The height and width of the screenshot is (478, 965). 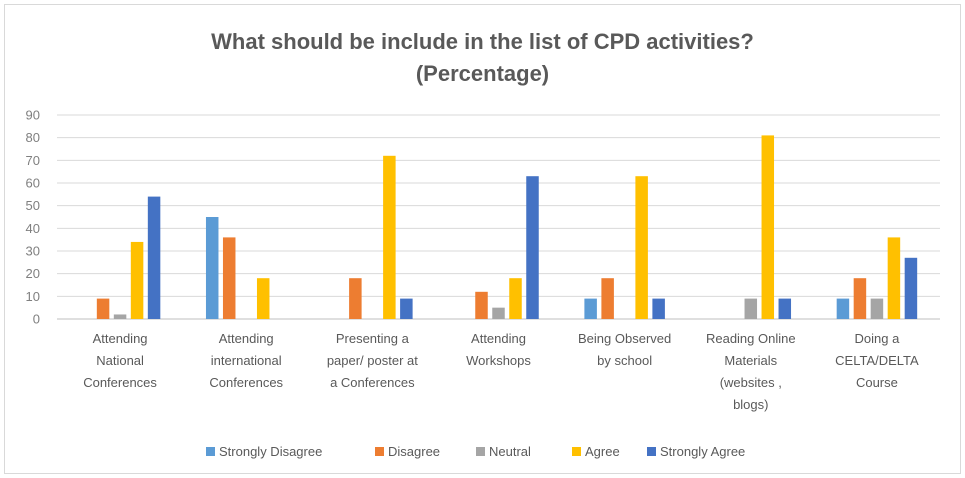 I want to click on y-tick-label: 10, so click(x=33, y=296).